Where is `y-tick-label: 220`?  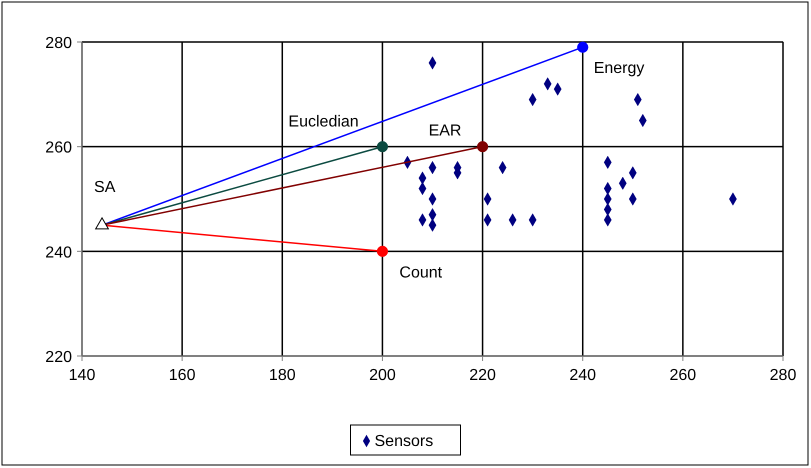
y-tick-label: 220 is located at coordinates (58, 357).